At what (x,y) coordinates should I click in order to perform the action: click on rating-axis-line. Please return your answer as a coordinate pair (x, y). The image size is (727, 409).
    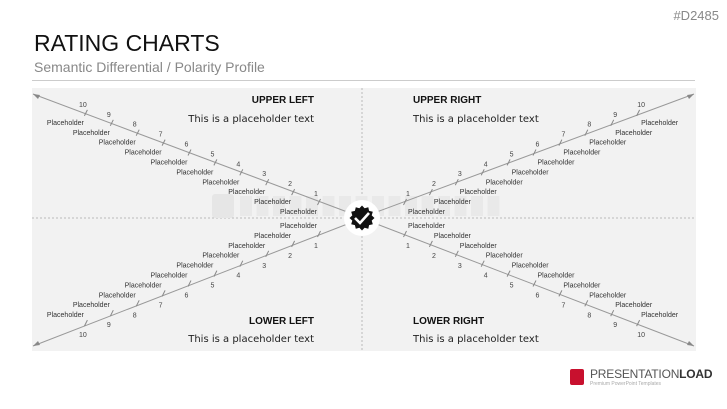
    Looking at the image, I should click on (191, 284).